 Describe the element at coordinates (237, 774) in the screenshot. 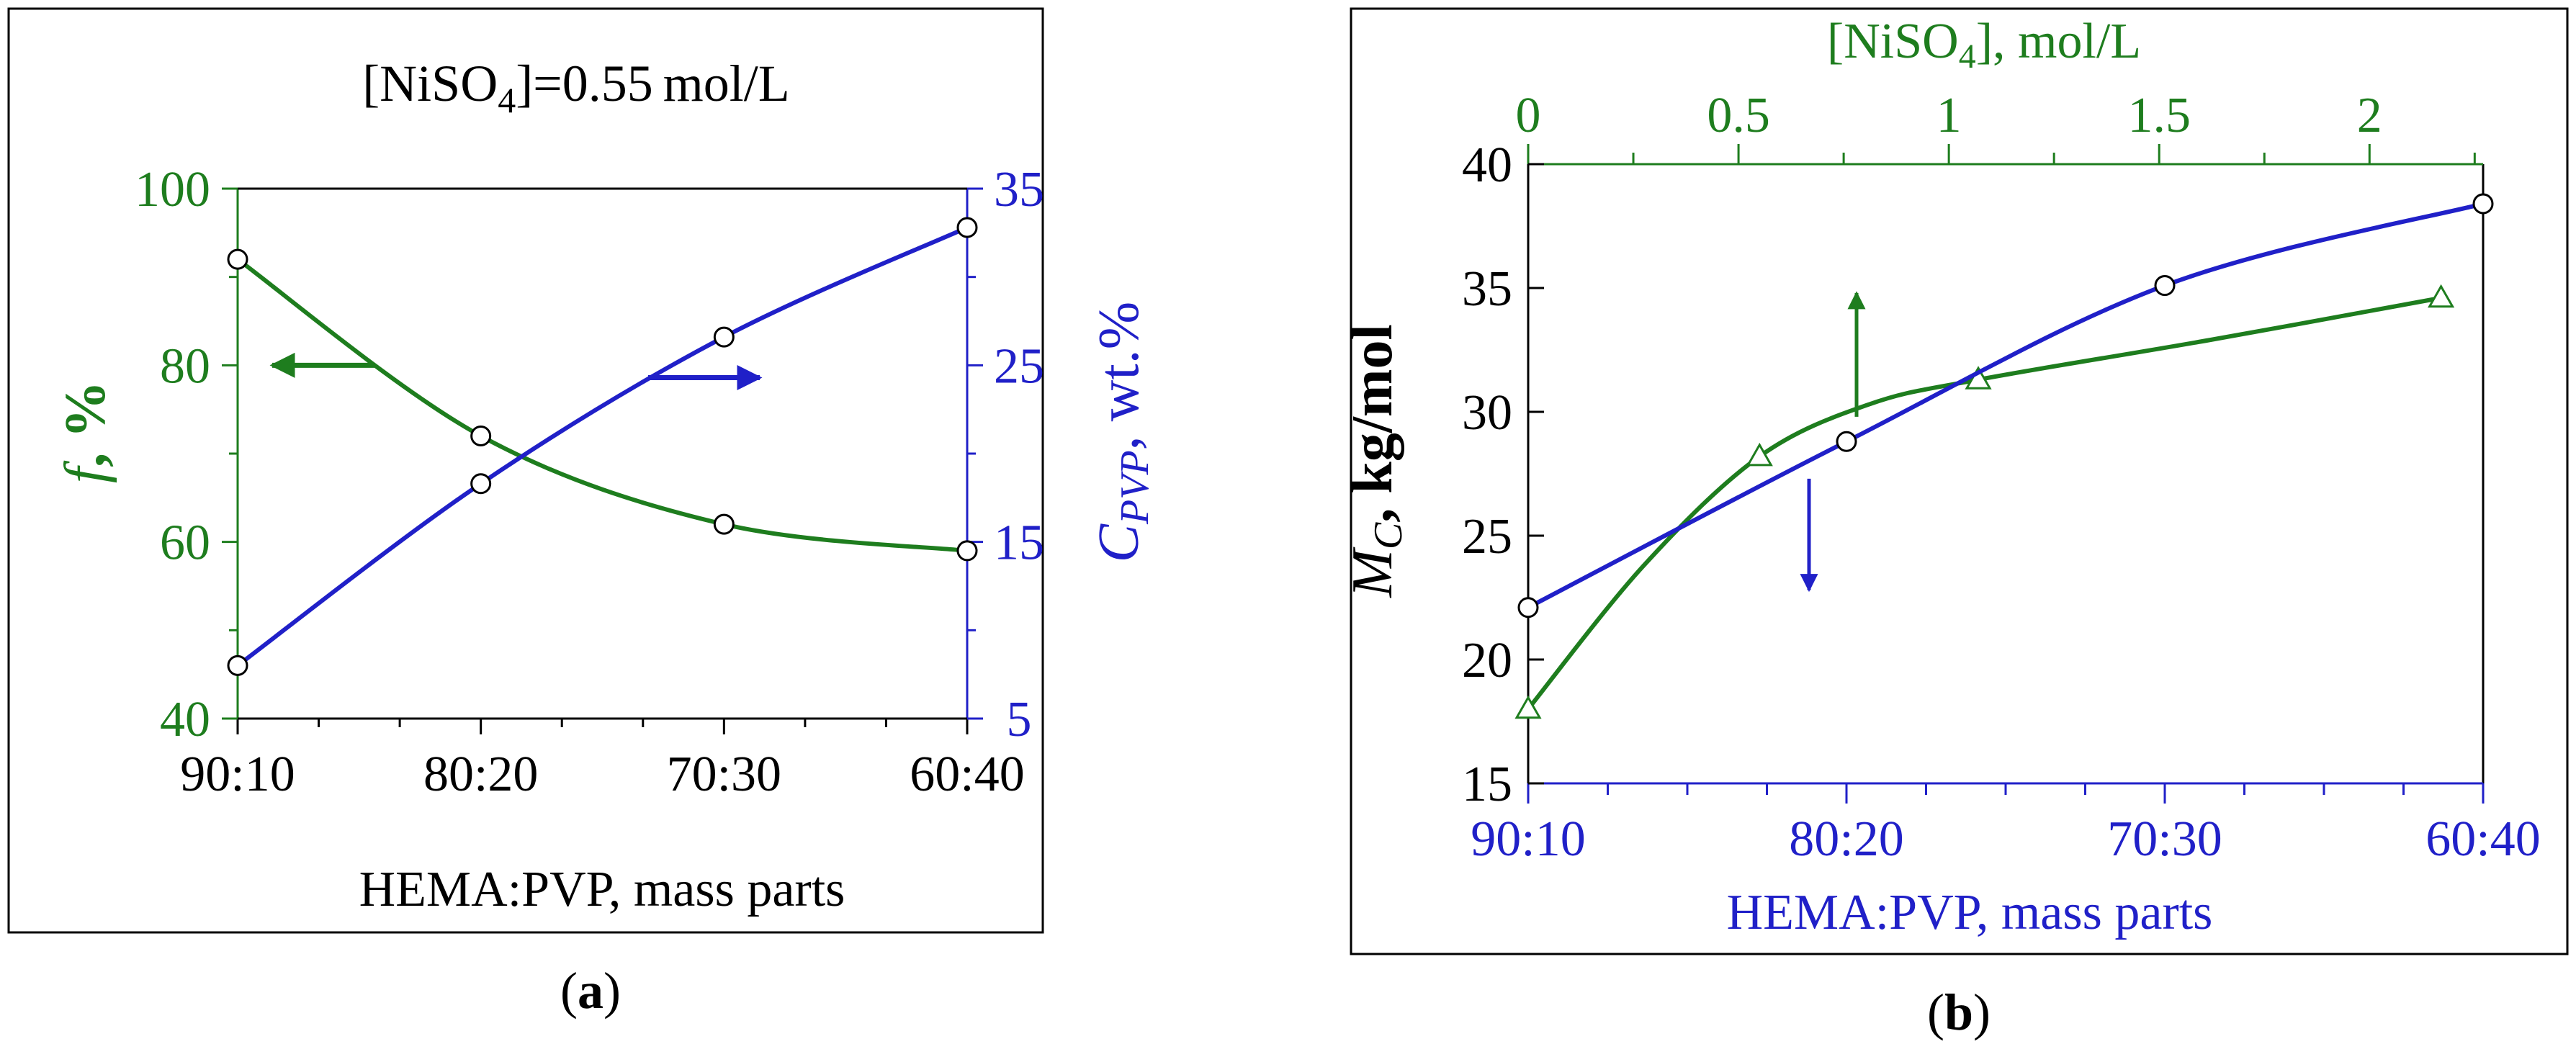

I see `x-tick-label: 90:10` at that location.